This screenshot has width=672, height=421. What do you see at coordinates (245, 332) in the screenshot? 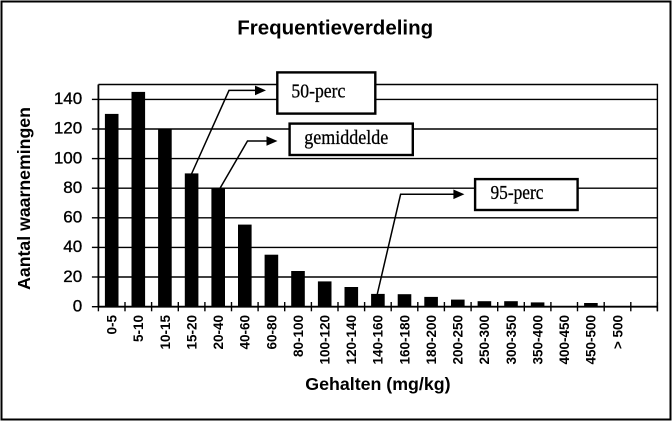
I see `svg-text: 40-60` at bounding box center [245, 332].